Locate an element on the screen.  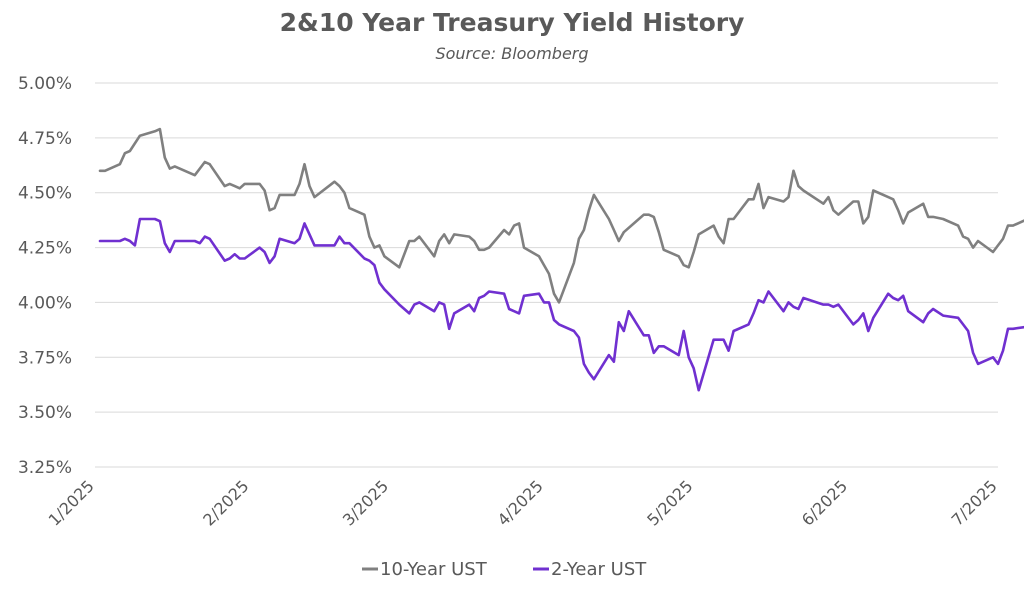
x-tick-label: 1/2025 is located at coordinates (71, 502).